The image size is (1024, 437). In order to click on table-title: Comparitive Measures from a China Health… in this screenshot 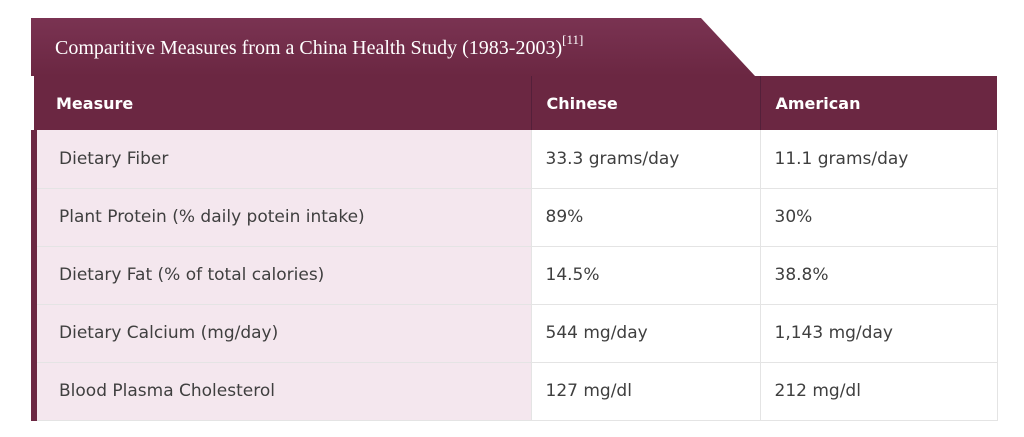, I will do `click(319, 47)`.